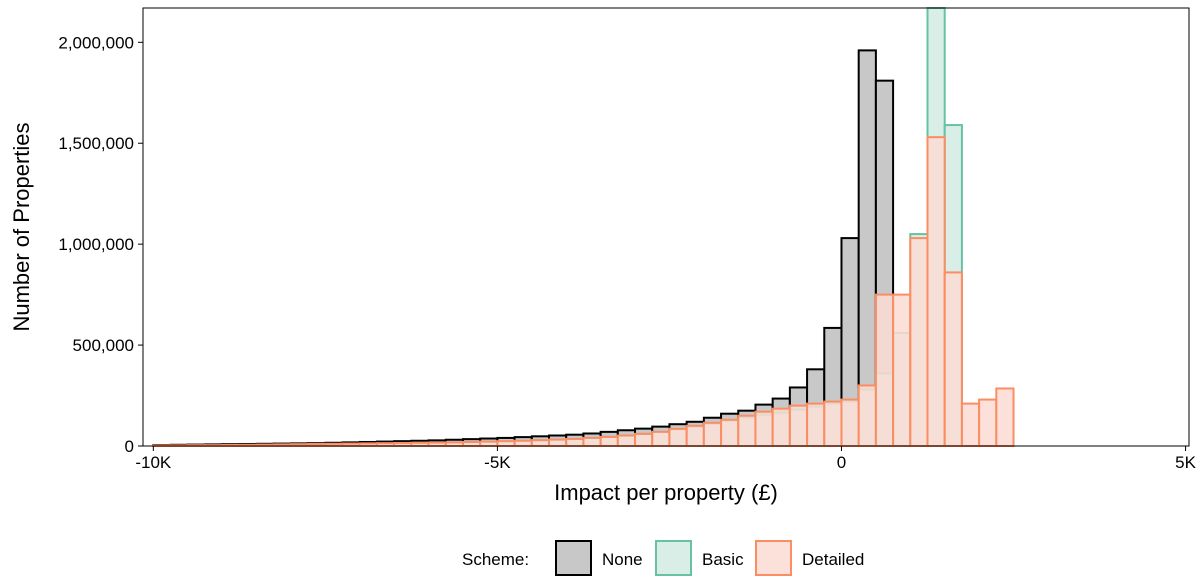 This screenshot has width=1204, height=576. What do you see at coordinates (673, 558) in the screenshot?
I see `legend-key-basic` at bounding box center [673, 558].